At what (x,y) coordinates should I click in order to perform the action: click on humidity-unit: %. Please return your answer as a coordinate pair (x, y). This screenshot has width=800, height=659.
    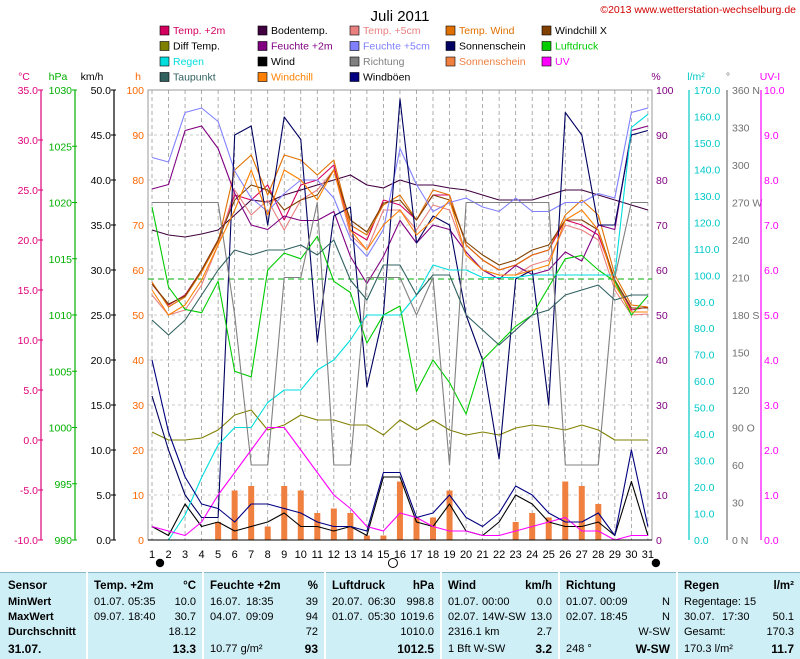
    Looking at the image, I should click on (312, 586).